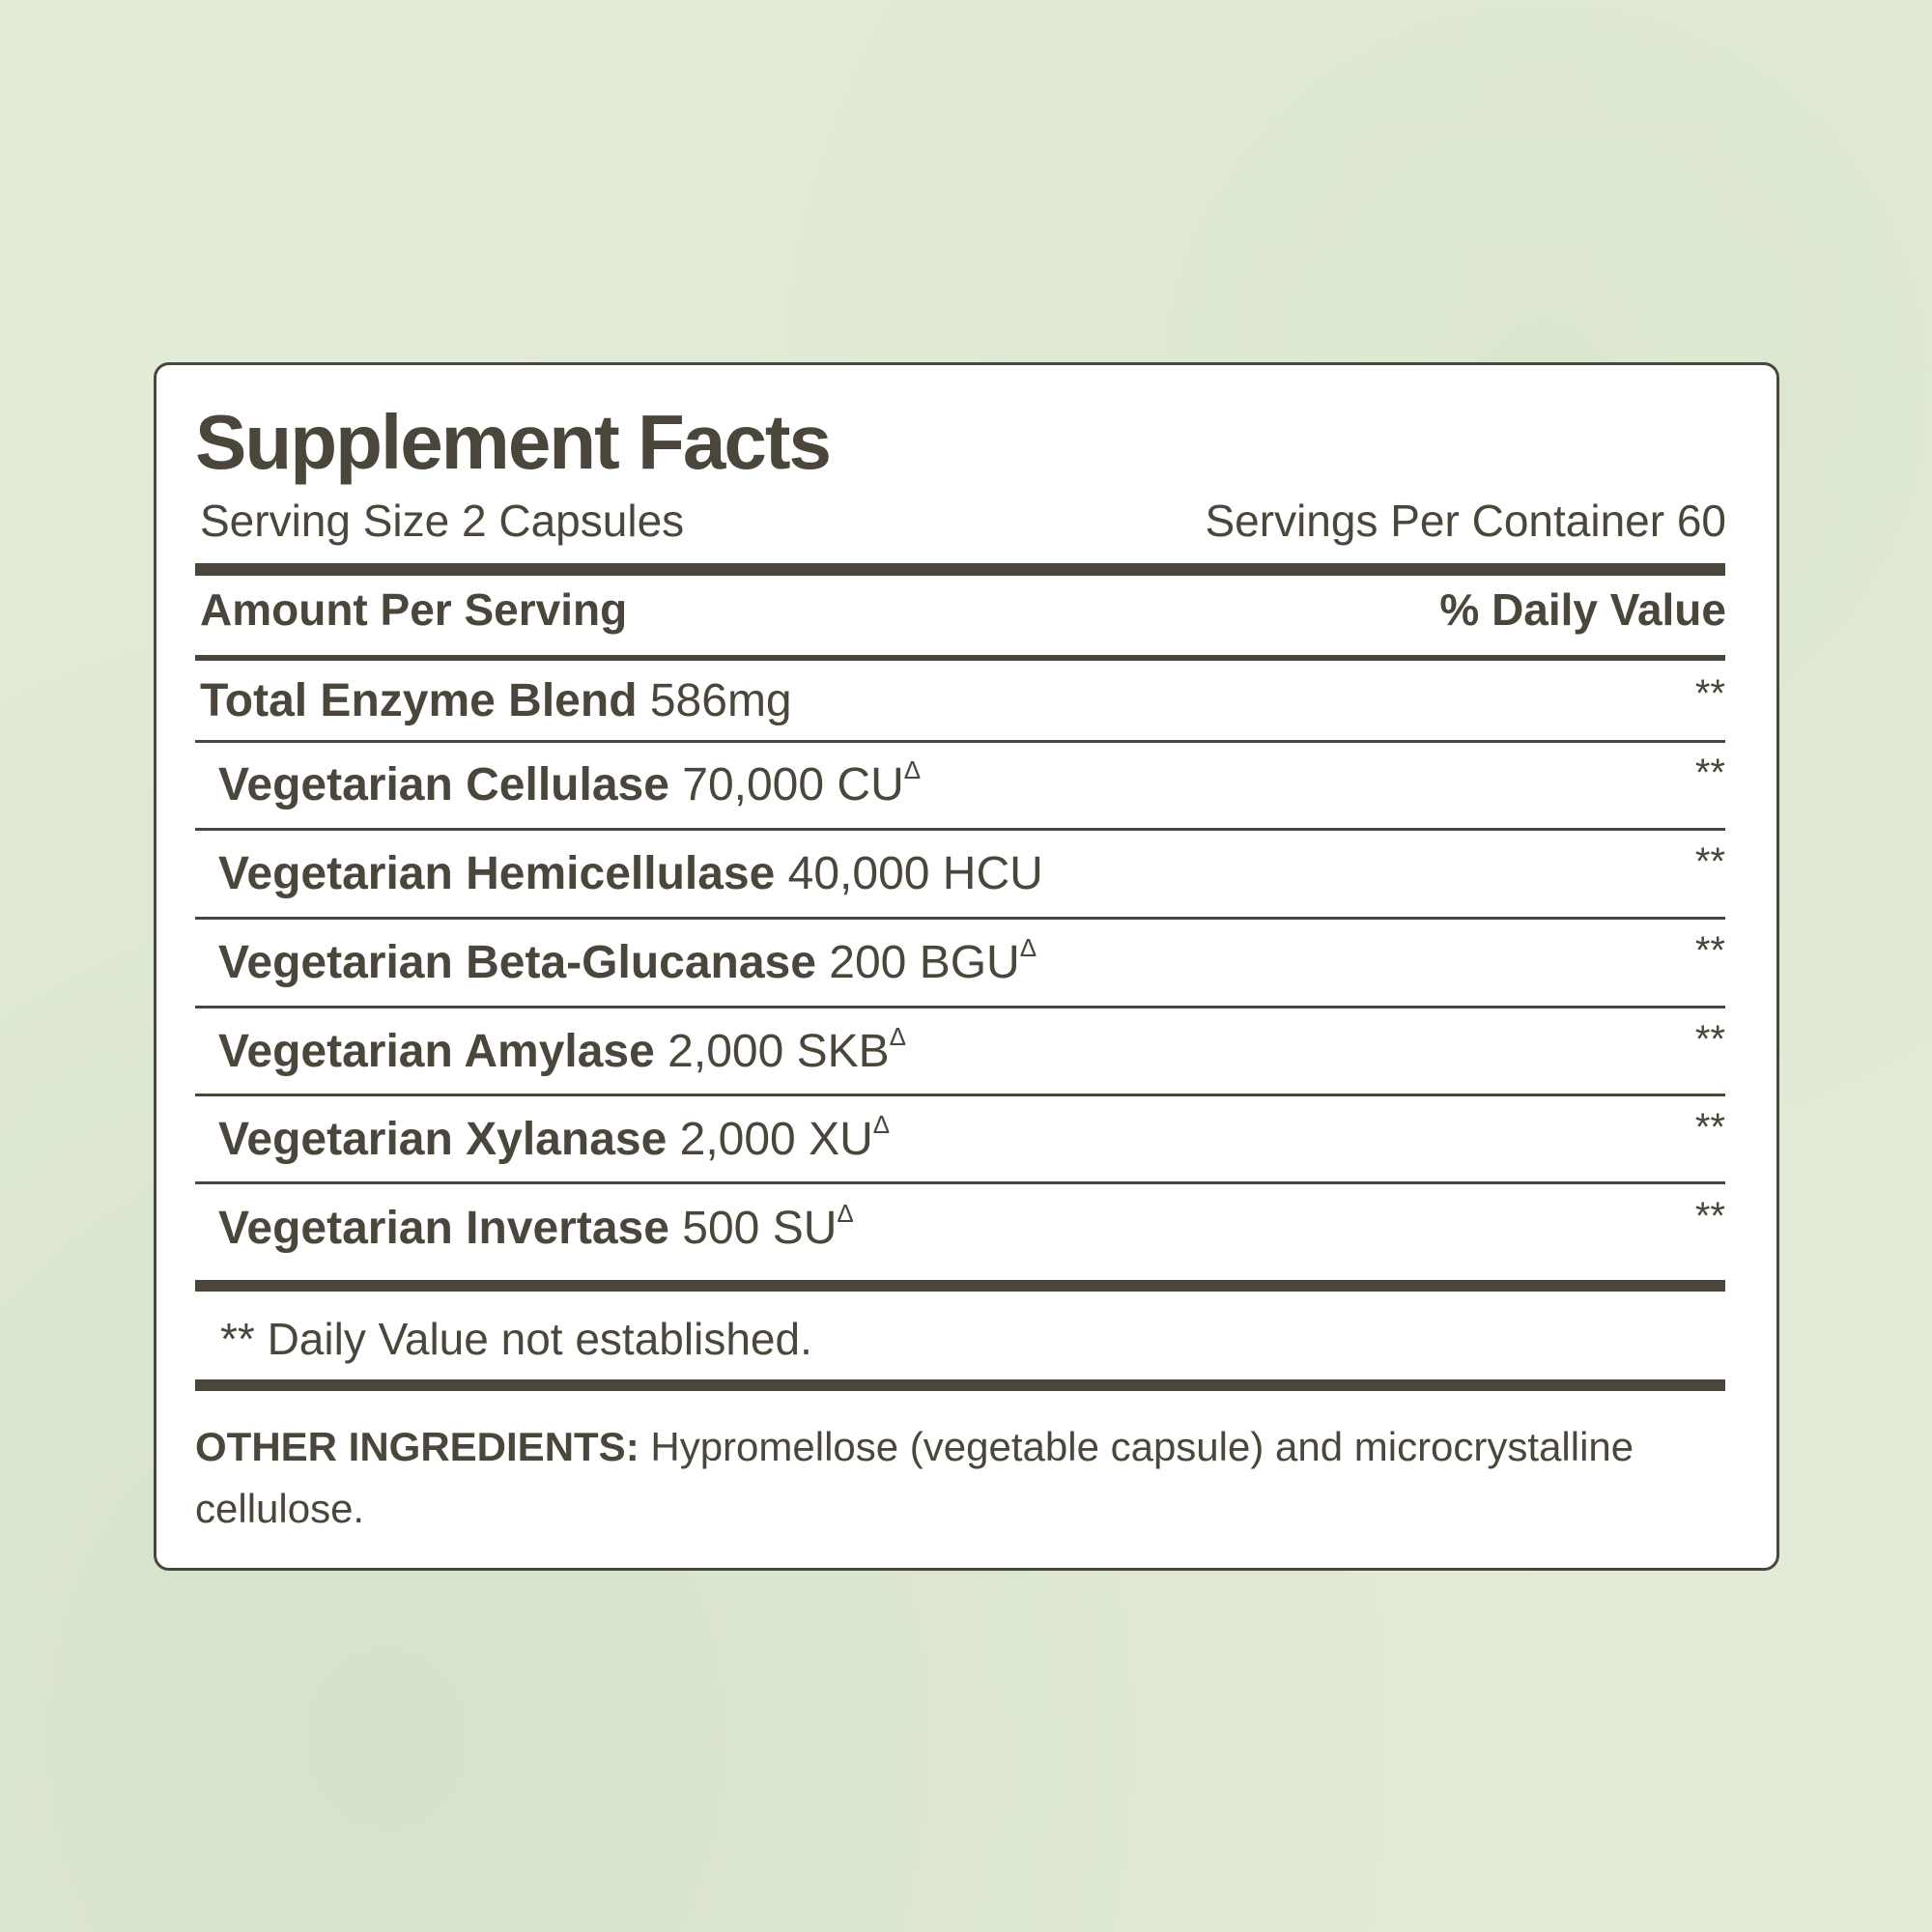 The width and height of the screenshot is (1932, 1932). I want to click on nutrient-row: Vegetarian Invertase 500 SUΔ **, so click(960, 1229).